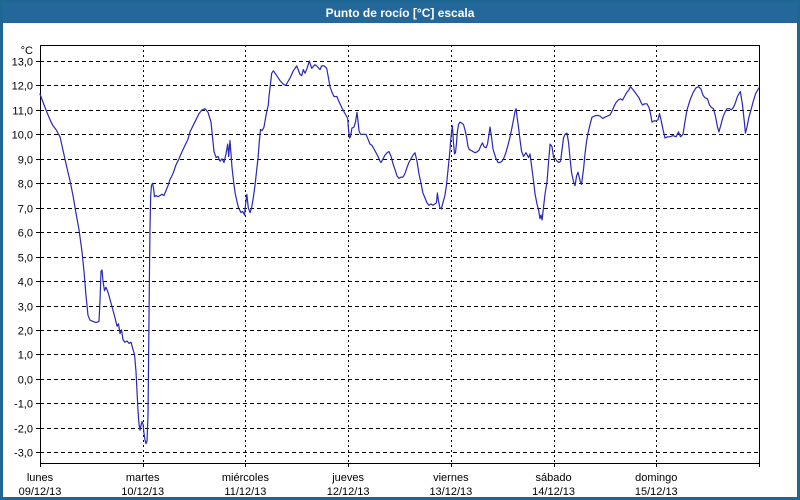  Describe the element at coordinates (22, 112) in the screenshot. I see `y-tick-label: 11,0` at that location.